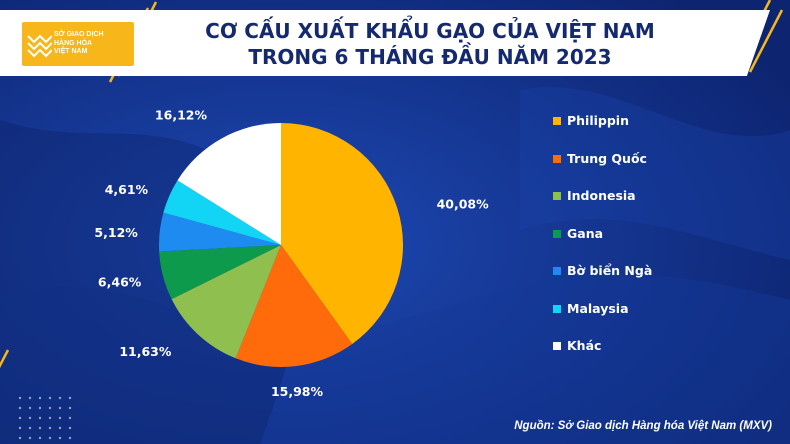 Image resolution: width=790 pixels, height=444 pixels. What do you see at coordinates (598, 120) in the screenshot?
I see `legend-label-0: Philippin` at bounding box center [598, 120].